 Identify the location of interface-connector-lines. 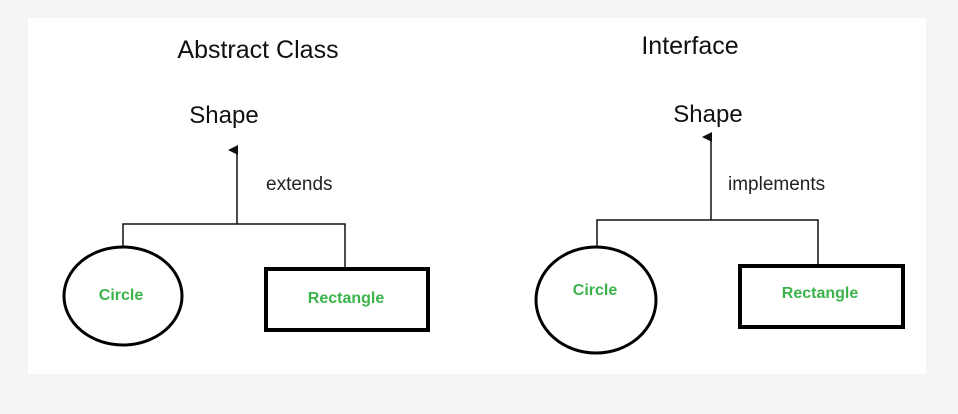
(707, 242).